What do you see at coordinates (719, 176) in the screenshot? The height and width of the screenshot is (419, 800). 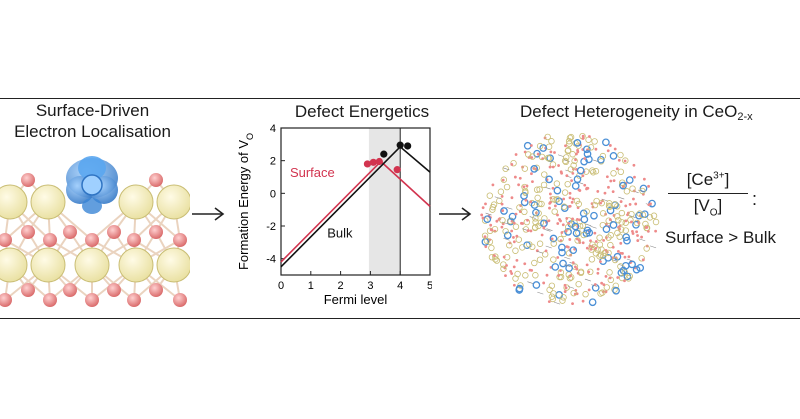 I see `numerator-superscript: 3+` at bounding box center [719, 176].